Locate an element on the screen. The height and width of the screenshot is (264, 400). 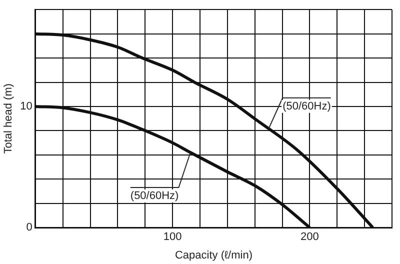
y-tick-label: 0 is located at coordinates (29, 228).